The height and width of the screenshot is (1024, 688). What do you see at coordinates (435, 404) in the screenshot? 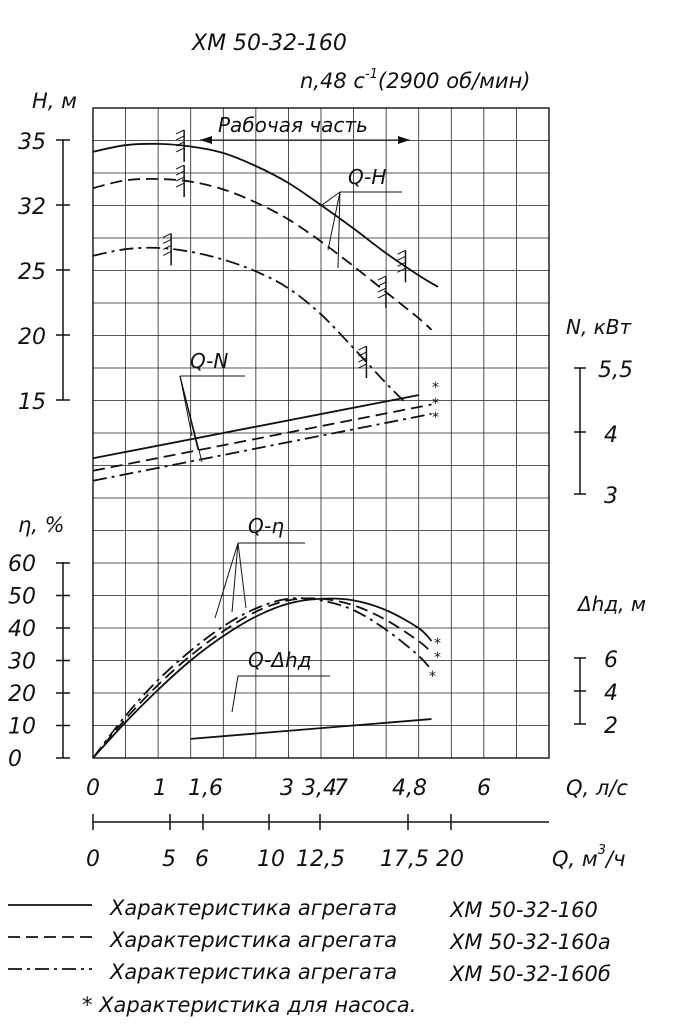
I see `asterisk-qn-2: *` at bounding box center [435, 404].